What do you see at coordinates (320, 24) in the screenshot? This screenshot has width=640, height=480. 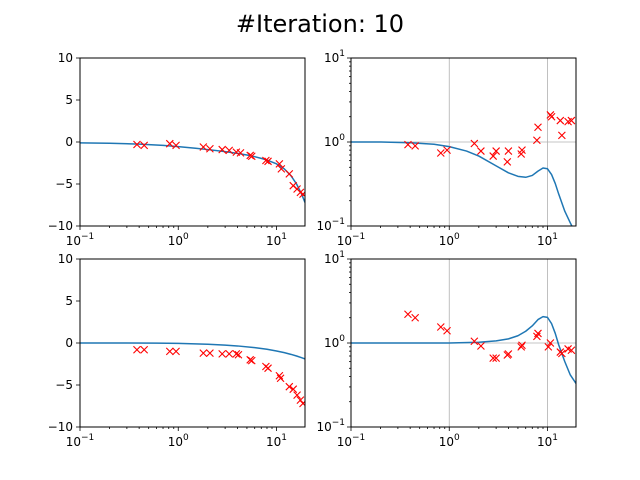 I see `figure-title: #Iteration: 10` at bounding box center [320, 24].